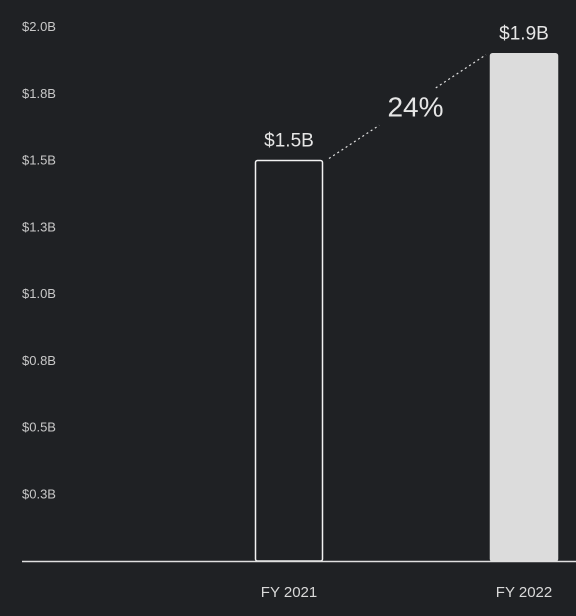 This screenshot has width=576, height=616. Describe the element at coordinates (39, 226) in the screenshot. I see `y-tick-label: $1.3B` at that location.